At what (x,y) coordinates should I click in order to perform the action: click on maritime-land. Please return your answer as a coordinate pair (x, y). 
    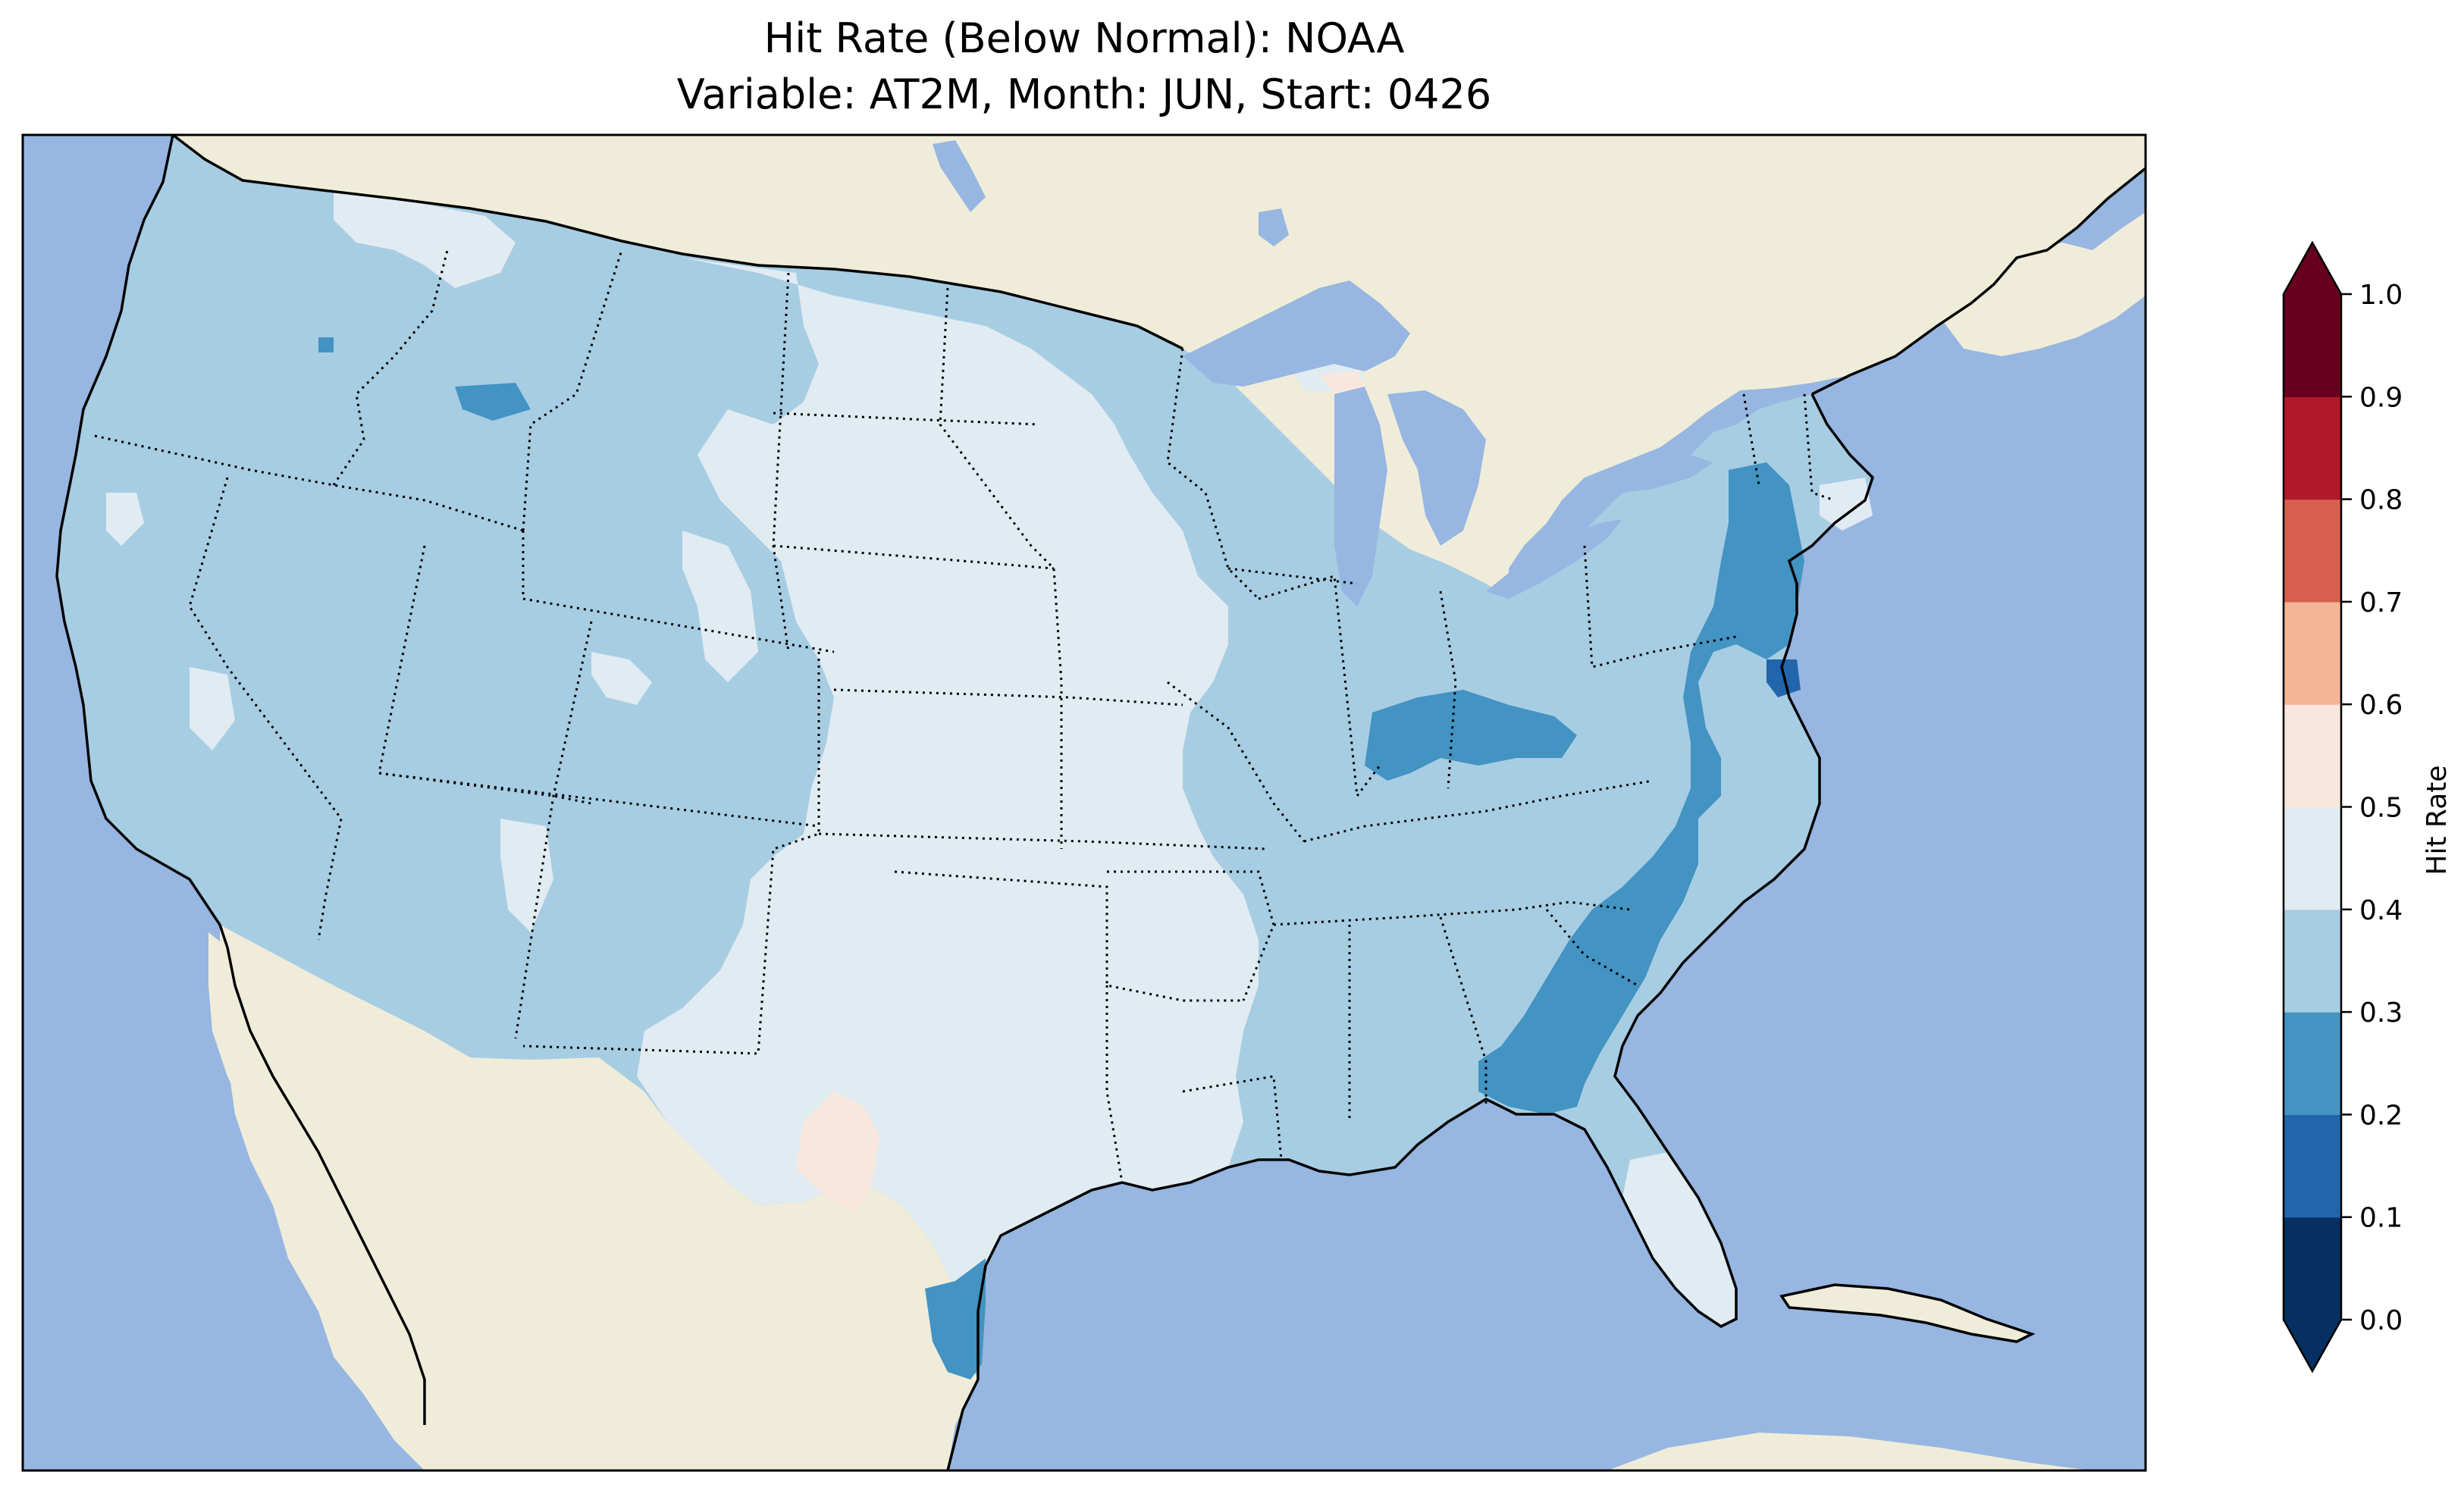
    Looking at the image, I should click on (2043, 284).